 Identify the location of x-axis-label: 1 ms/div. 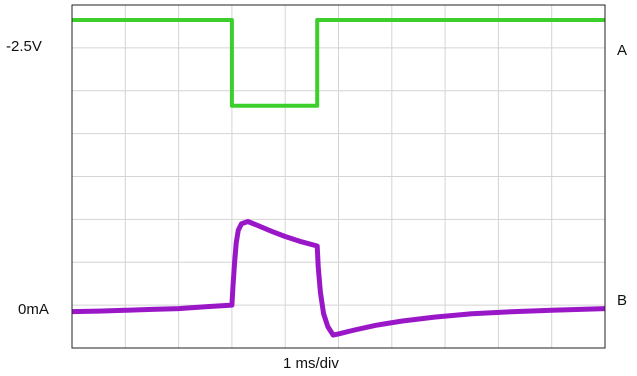
(311, 363).